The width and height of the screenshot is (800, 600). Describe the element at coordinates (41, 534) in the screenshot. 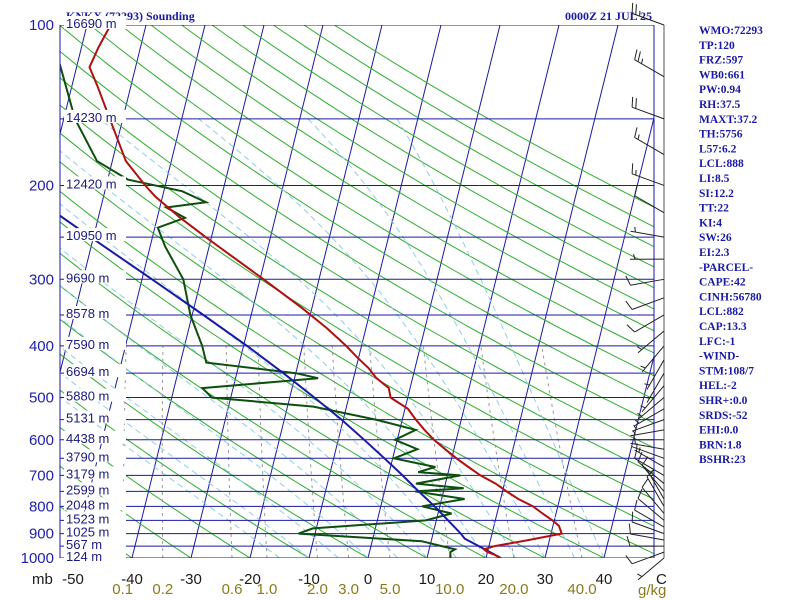

I see `pressure-tick-label: 900` at that location.